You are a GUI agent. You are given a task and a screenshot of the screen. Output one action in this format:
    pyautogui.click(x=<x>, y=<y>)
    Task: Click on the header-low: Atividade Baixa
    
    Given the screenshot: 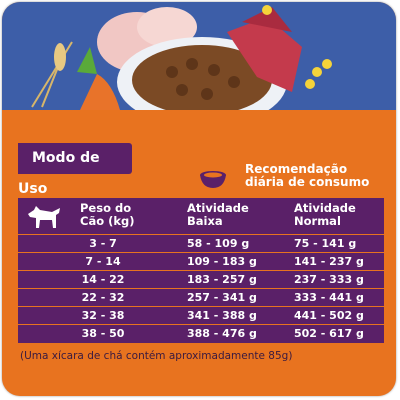 What is the action you would take?
    pyautogui.click(x=218, y=214)
    